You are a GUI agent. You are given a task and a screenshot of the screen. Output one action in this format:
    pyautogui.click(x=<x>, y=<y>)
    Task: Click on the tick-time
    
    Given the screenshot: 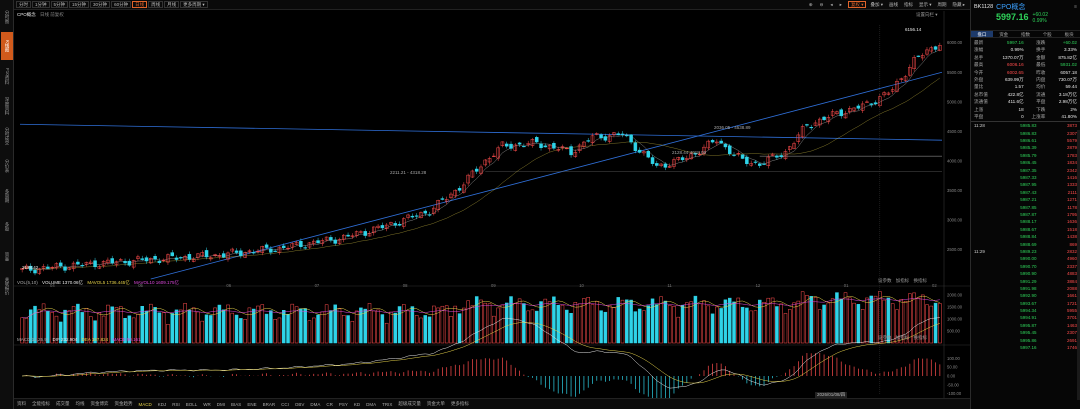 What is the action you would take?
    pyautogui.click(x=982, y=192)
    